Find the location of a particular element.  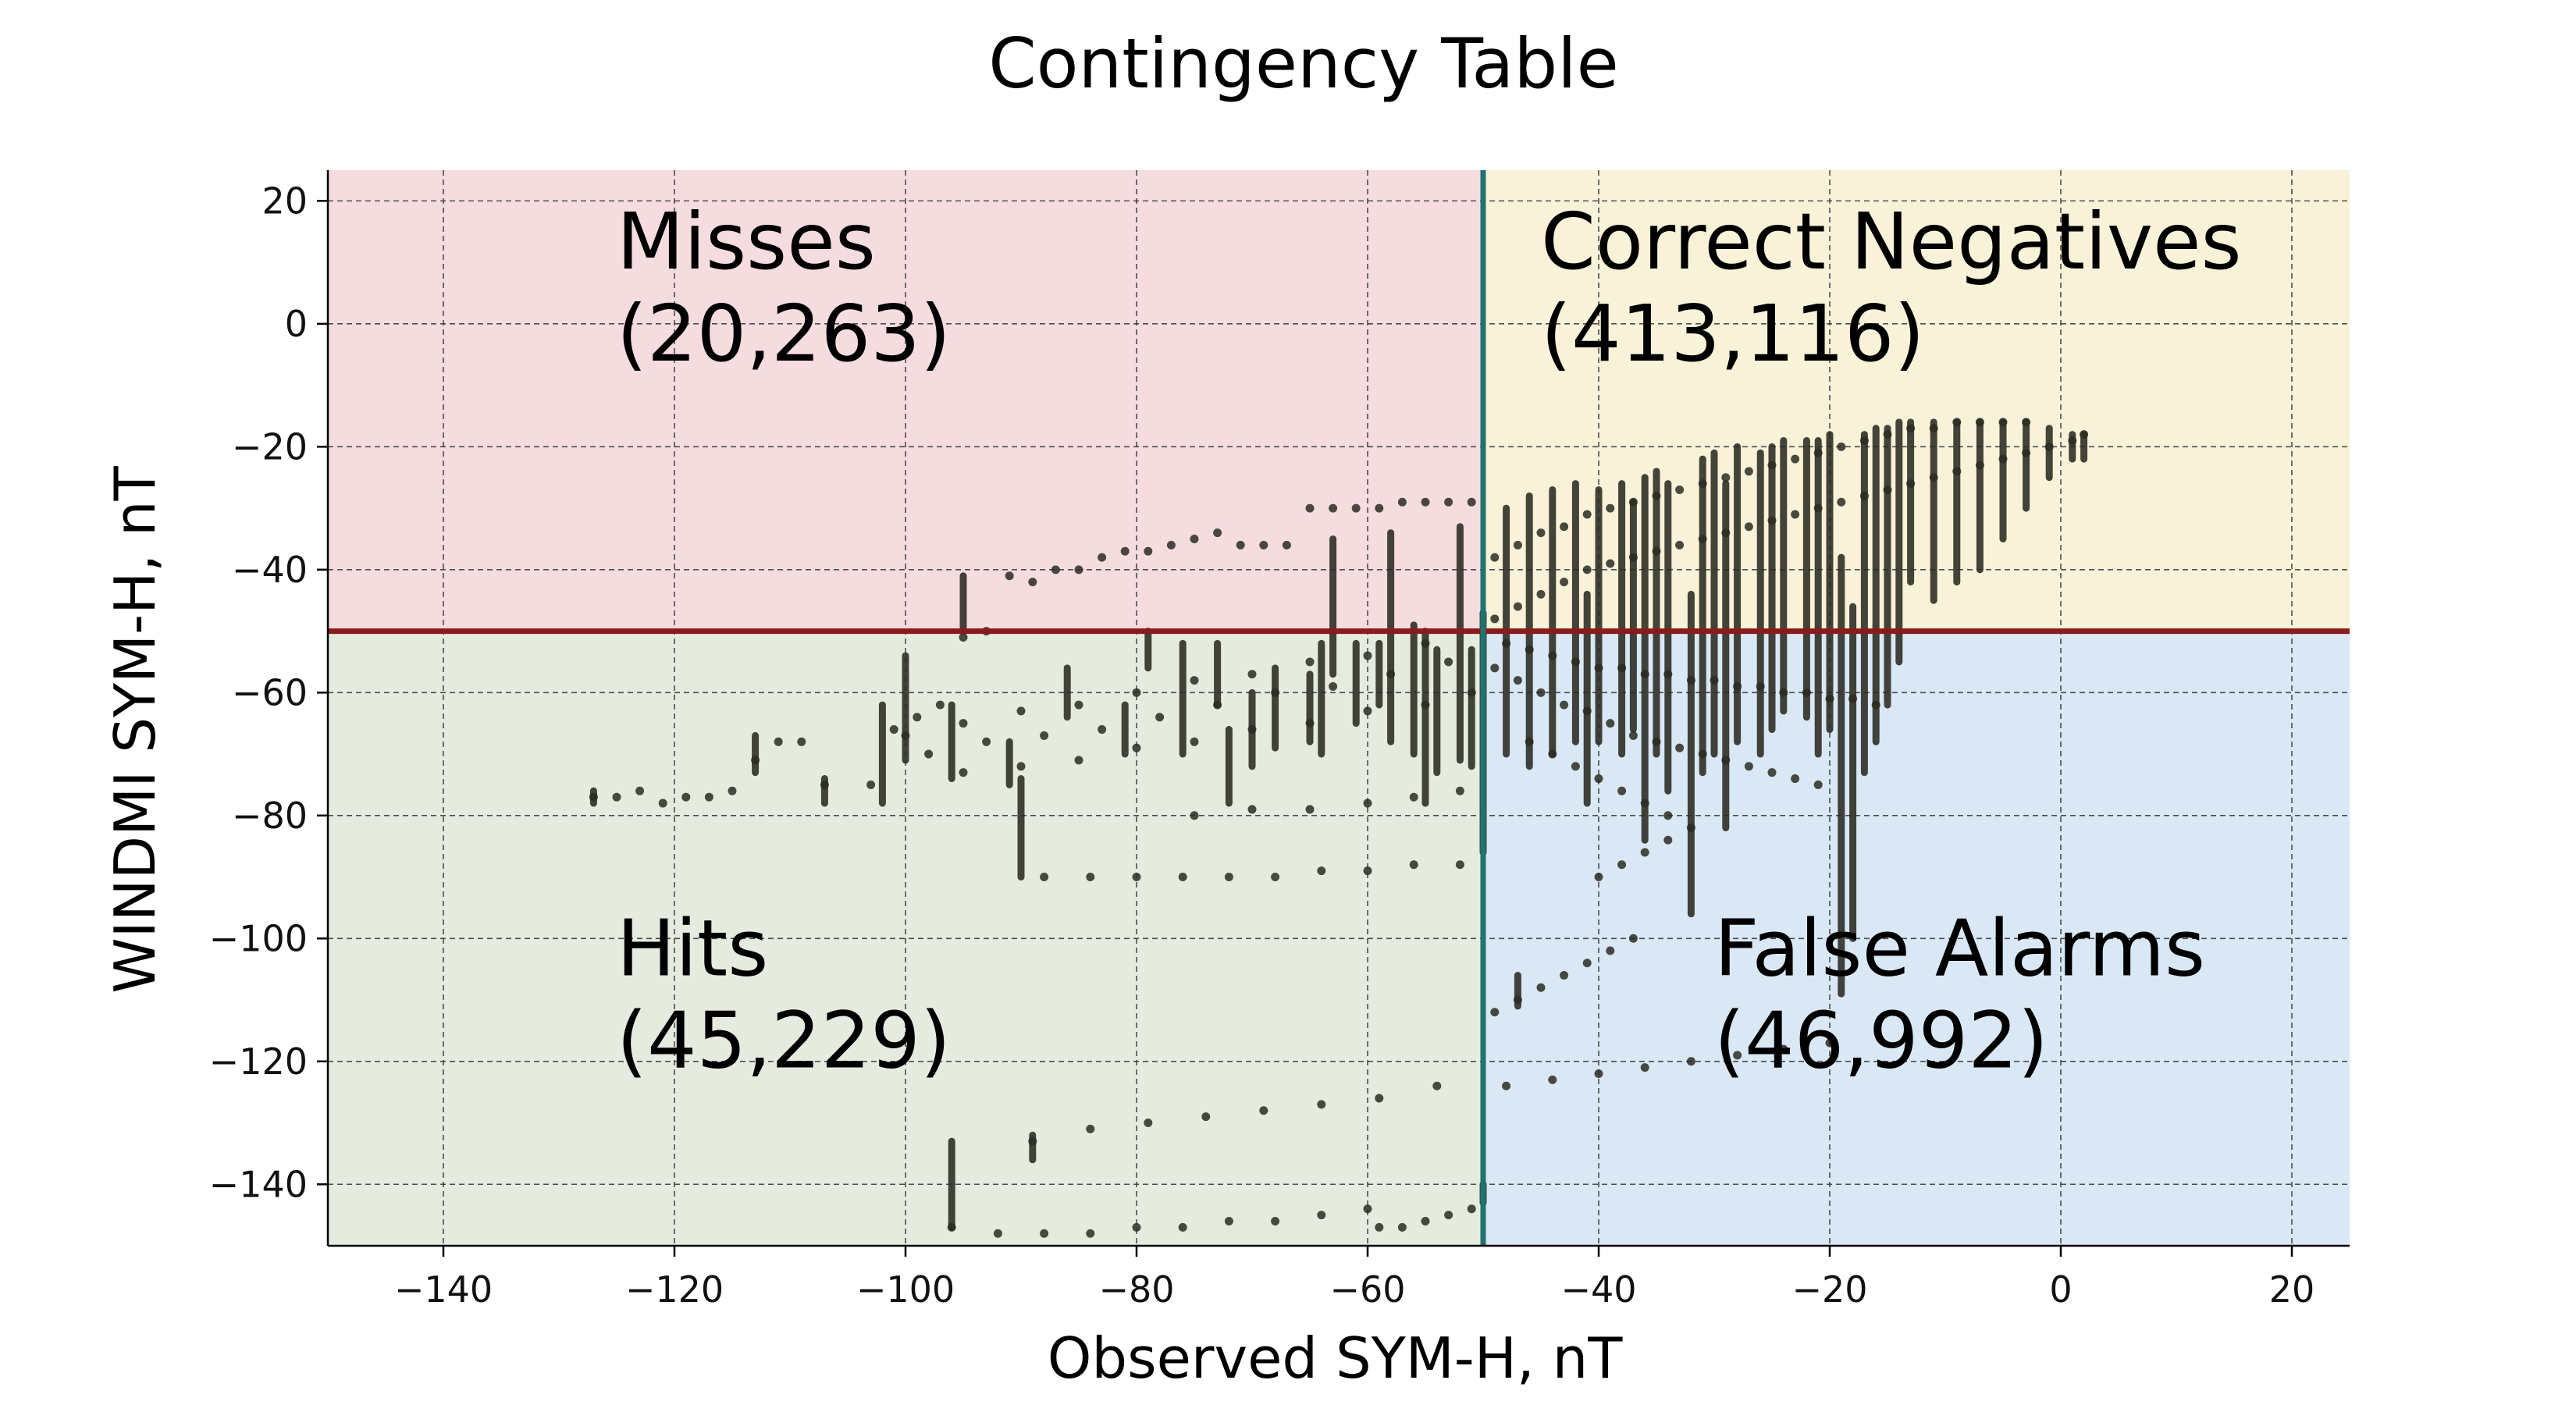

quadrant-count-bottom-left: (45,229) is located at coordinates (784, 1041).